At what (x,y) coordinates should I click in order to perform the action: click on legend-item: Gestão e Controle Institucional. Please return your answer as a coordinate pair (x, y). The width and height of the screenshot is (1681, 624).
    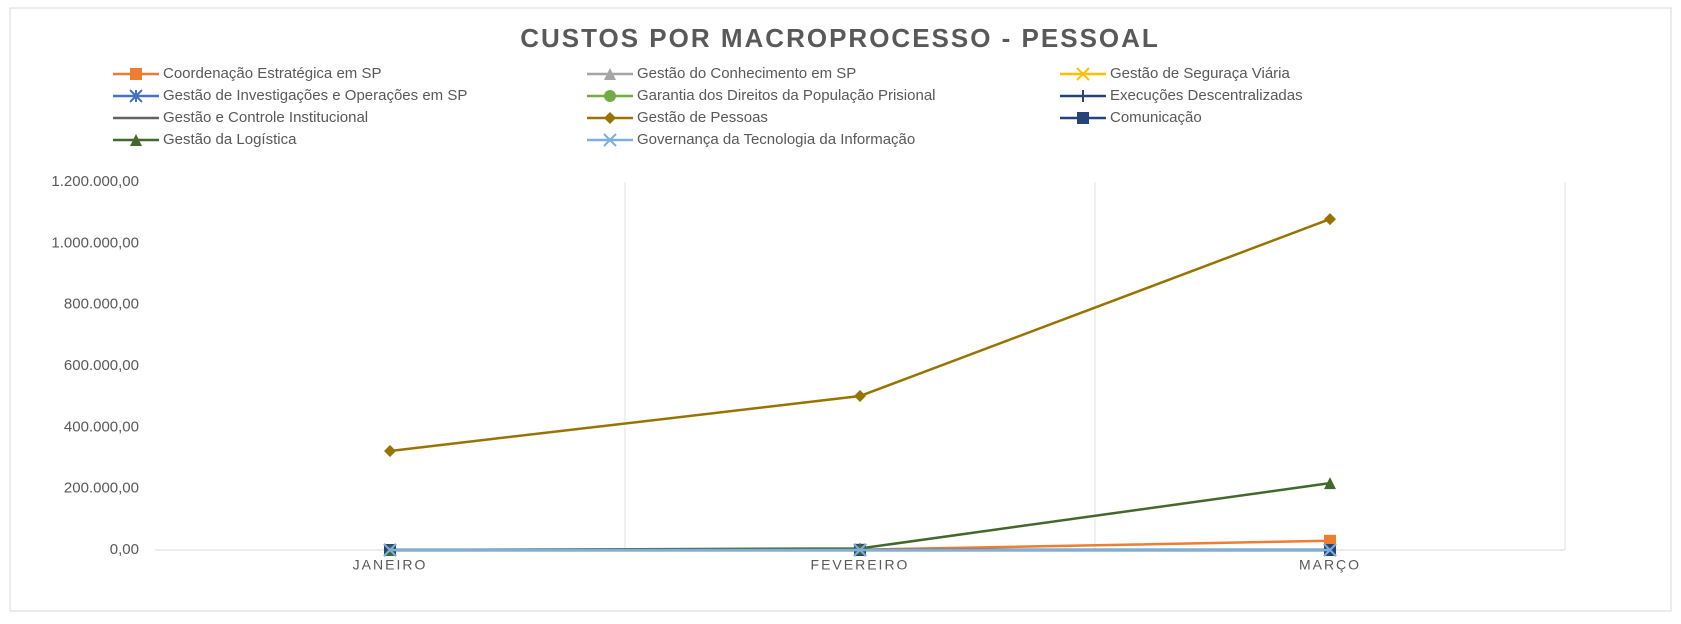
    Looking at the image, I should click on (240, 117).